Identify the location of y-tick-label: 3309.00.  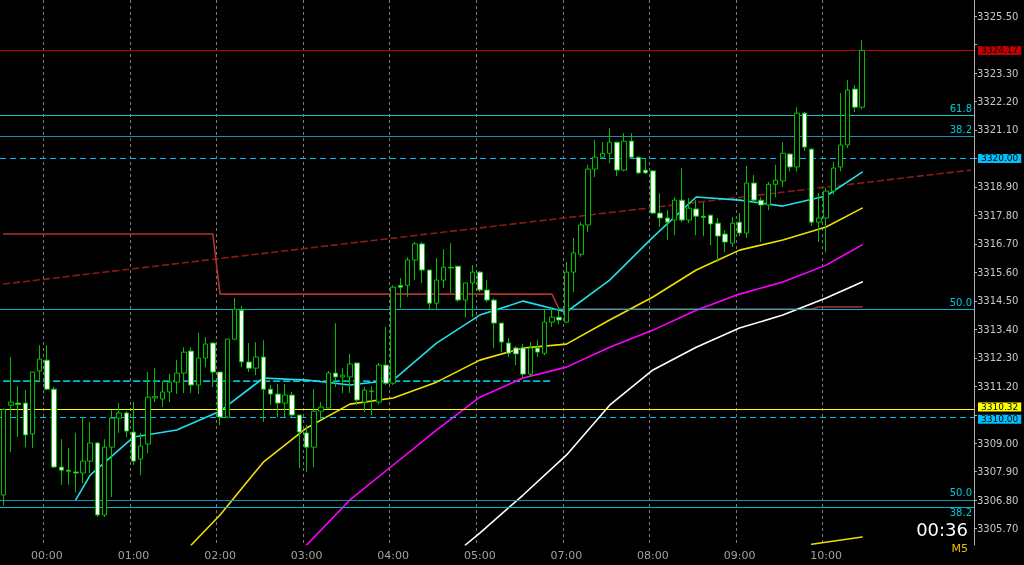
(998, 443).